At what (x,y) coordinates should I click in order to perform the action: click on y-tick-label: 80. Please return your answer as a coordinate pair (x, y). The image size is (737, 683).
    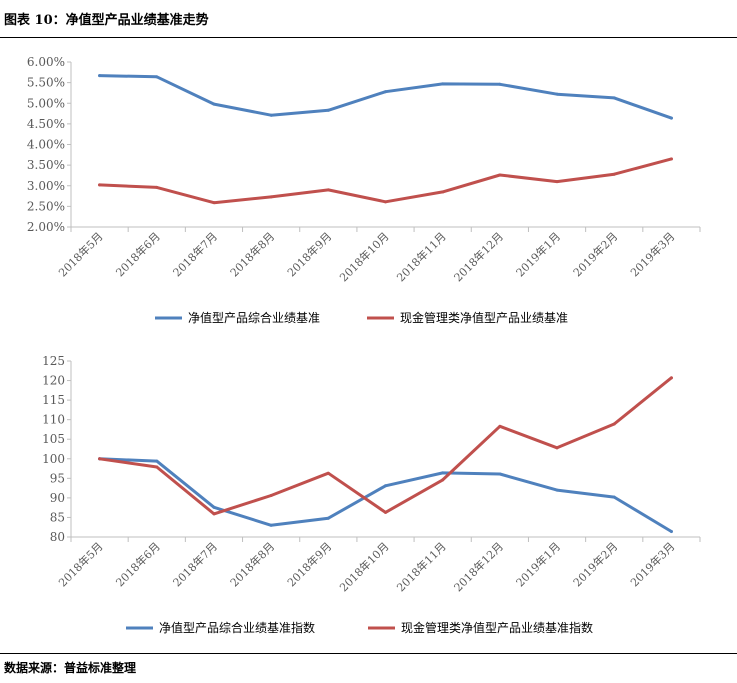
    Looking at the image, I should click on (57, 537).